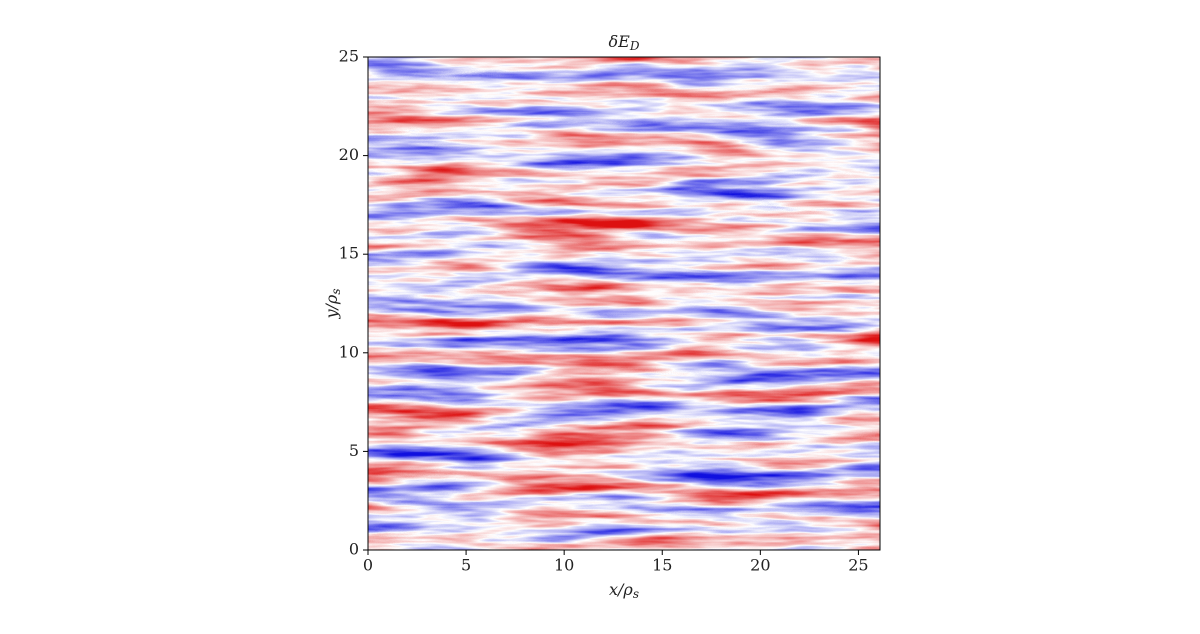 The width and height of the screenshot is (1200, 634). What do you see at coordinates (349, 56) in the screenshot?
I see `y-tick-label: 25` at bounding box center [349, 56].